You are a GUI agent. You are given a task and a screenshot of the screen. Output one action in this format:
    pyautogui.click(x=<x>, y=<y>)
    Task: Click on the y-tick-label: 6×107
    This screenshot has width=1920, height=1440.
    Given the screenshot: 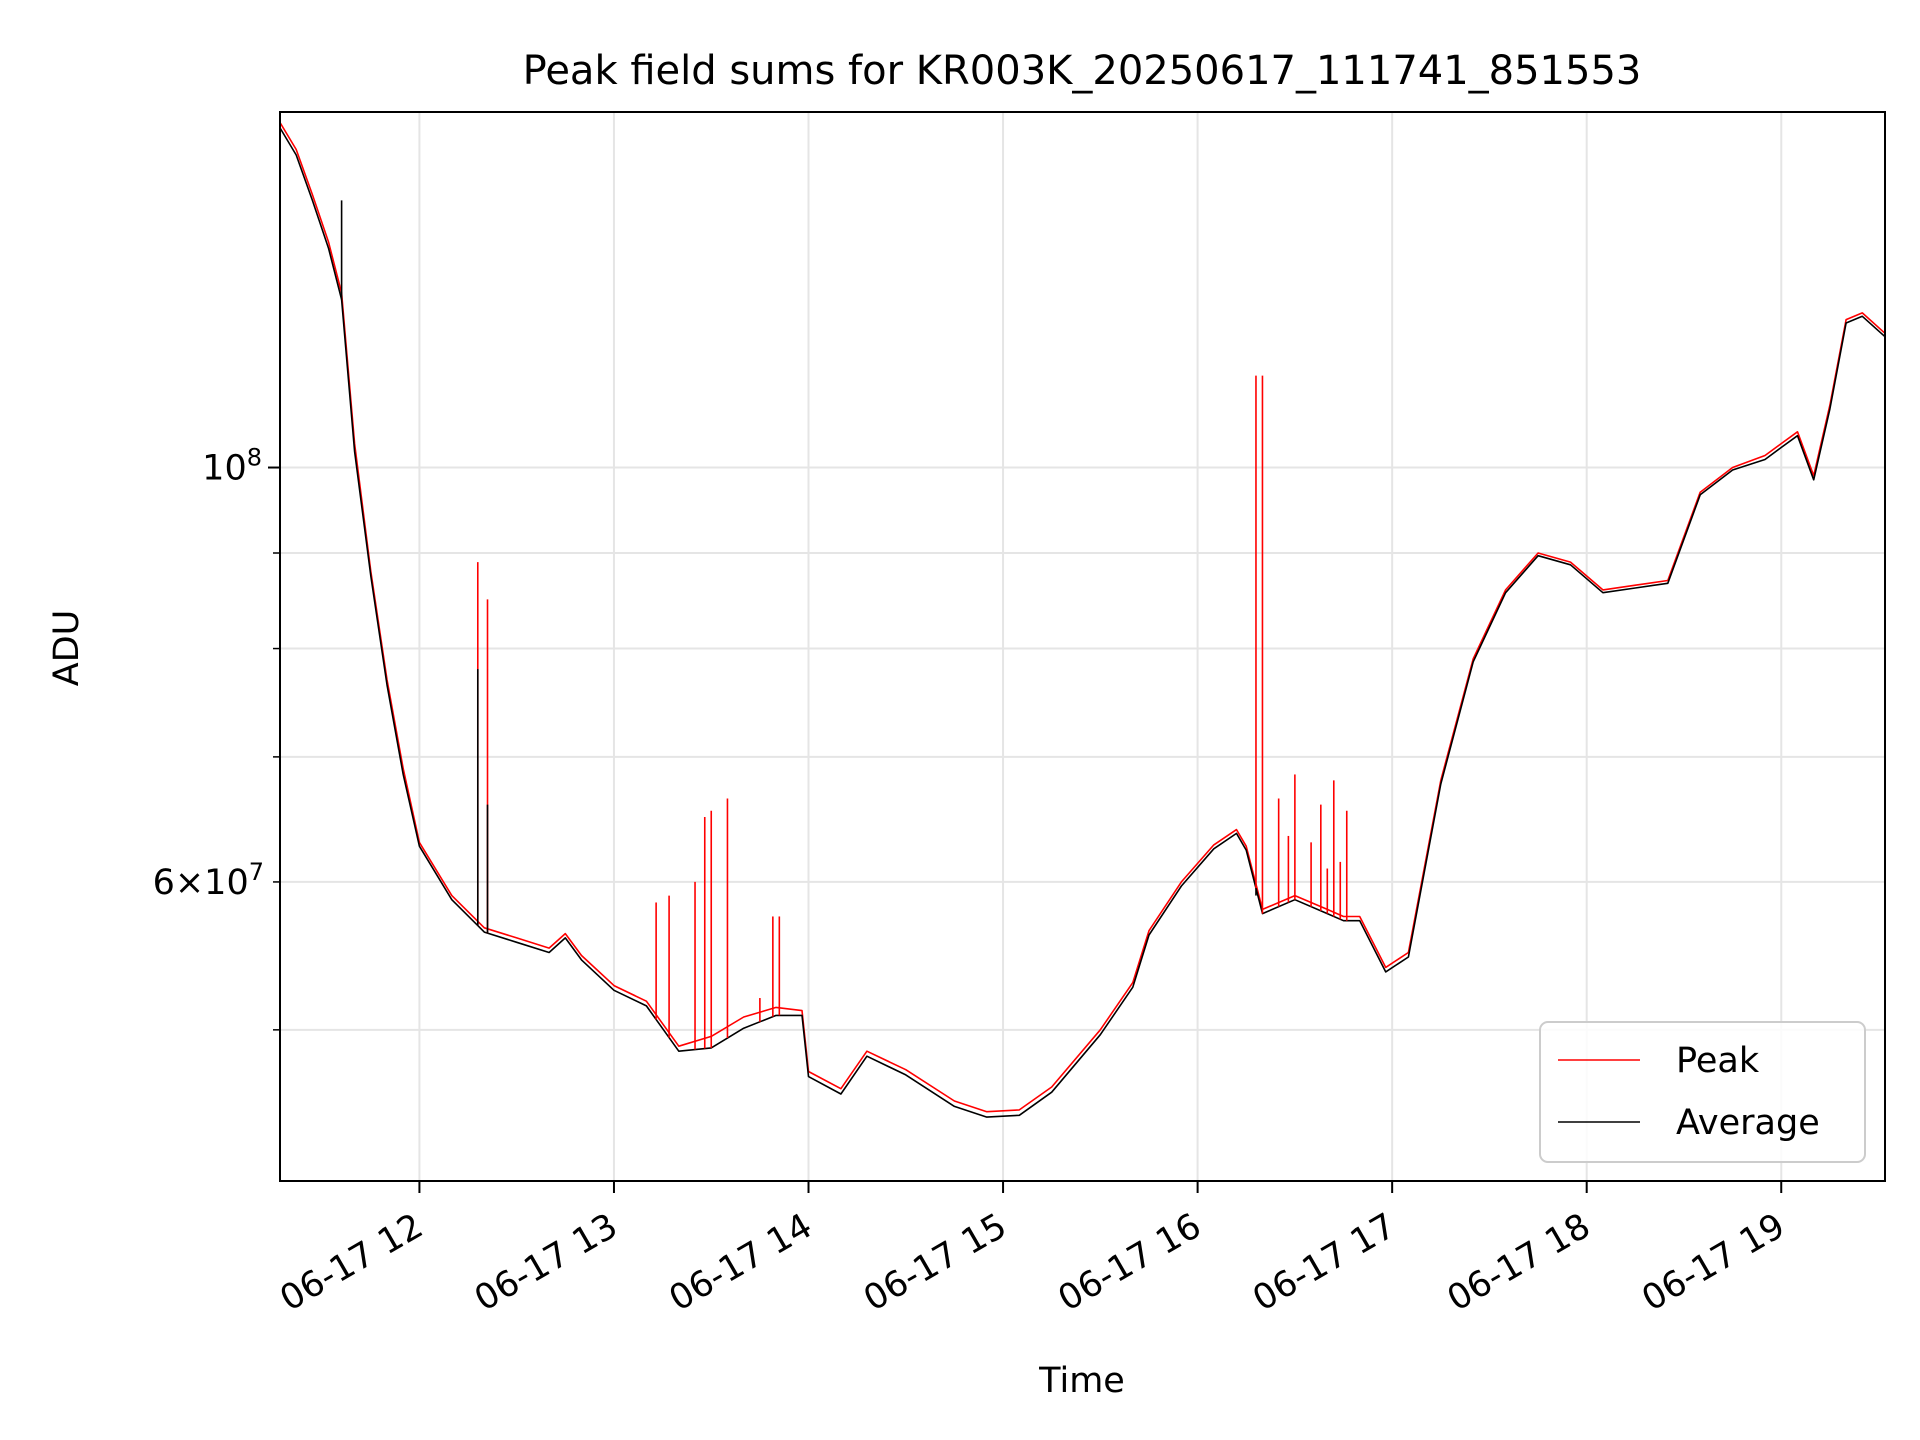 What is the action you would take?
    pyautogui.click(x=208, y=880)
    